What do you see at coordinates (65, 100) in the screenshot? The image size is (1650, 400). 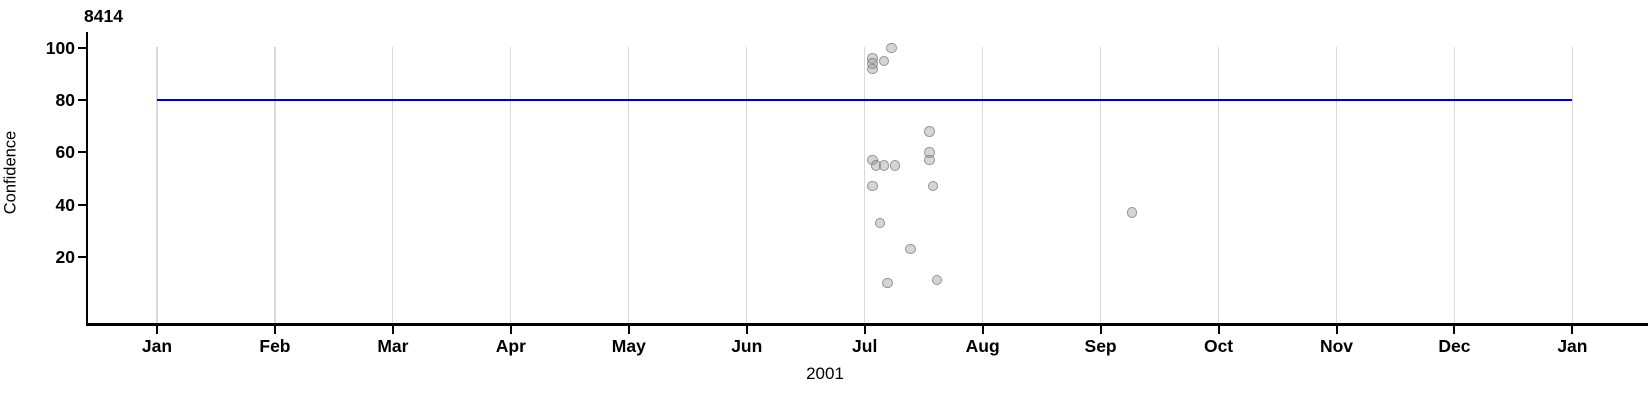 I see `y-tick-label: 80` at bounding box center [65, 100].